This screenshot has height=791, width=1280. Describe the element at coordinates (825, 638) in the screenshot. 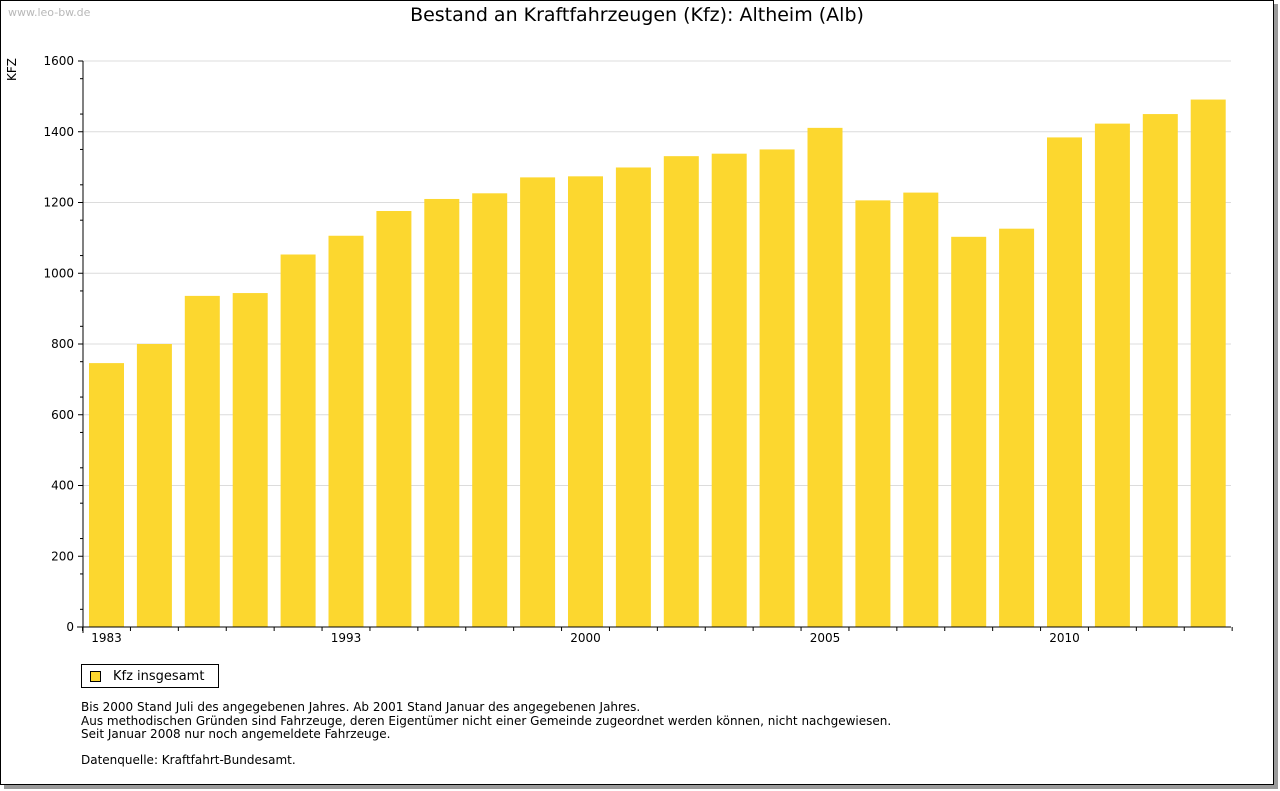

I see `x-tick-label: 2005` at that location.